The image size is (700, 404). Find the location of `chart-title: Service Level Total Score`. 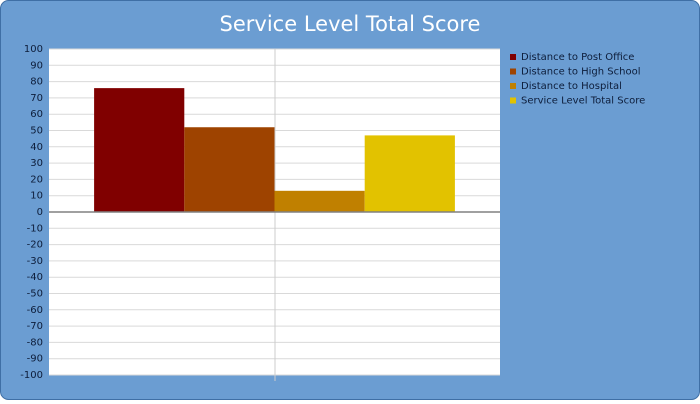

chart-title: Service Level Total Score is located at coordinates (350, 24).